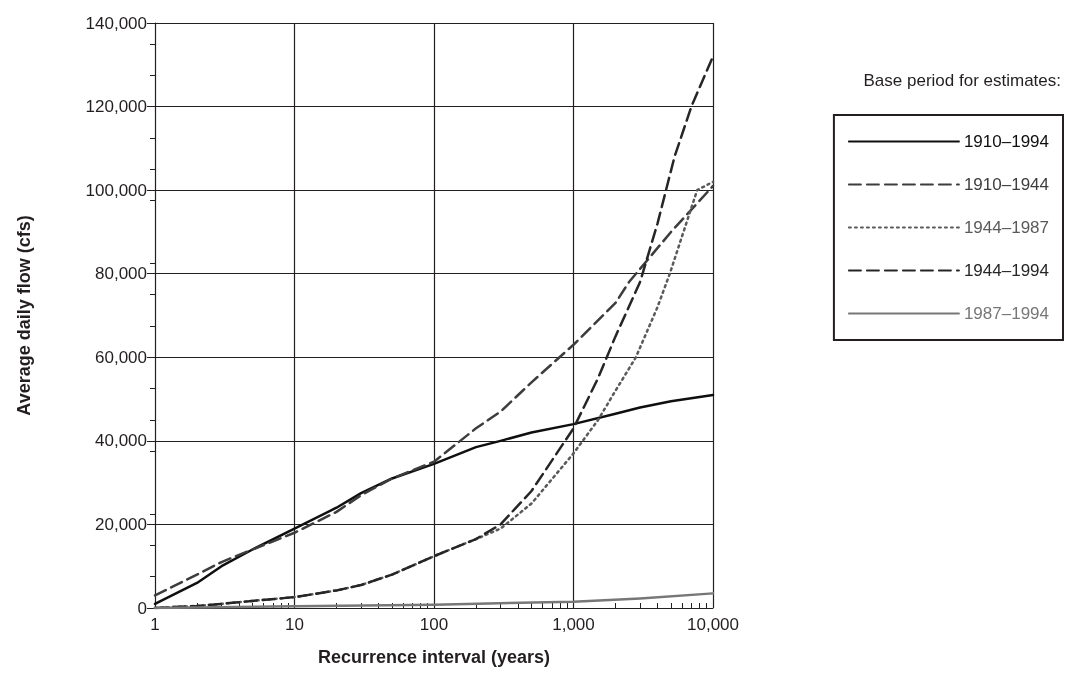 This screenshot has width=1073, height=693. Describe the element at coordinates (155, 624) in the screenshot. I see `x-tick-label: 1` at that location.